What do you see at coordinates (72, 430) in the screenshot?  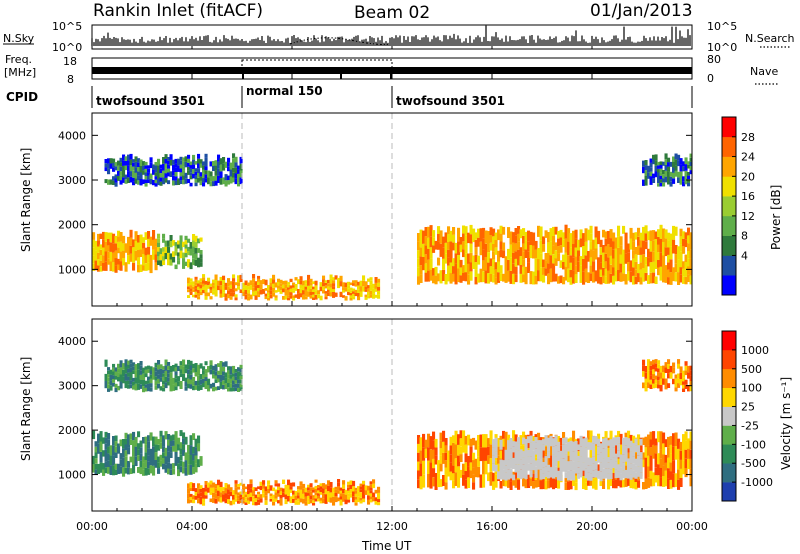 I see `y-tick-label: 2000` at bounding box center [72, 430].